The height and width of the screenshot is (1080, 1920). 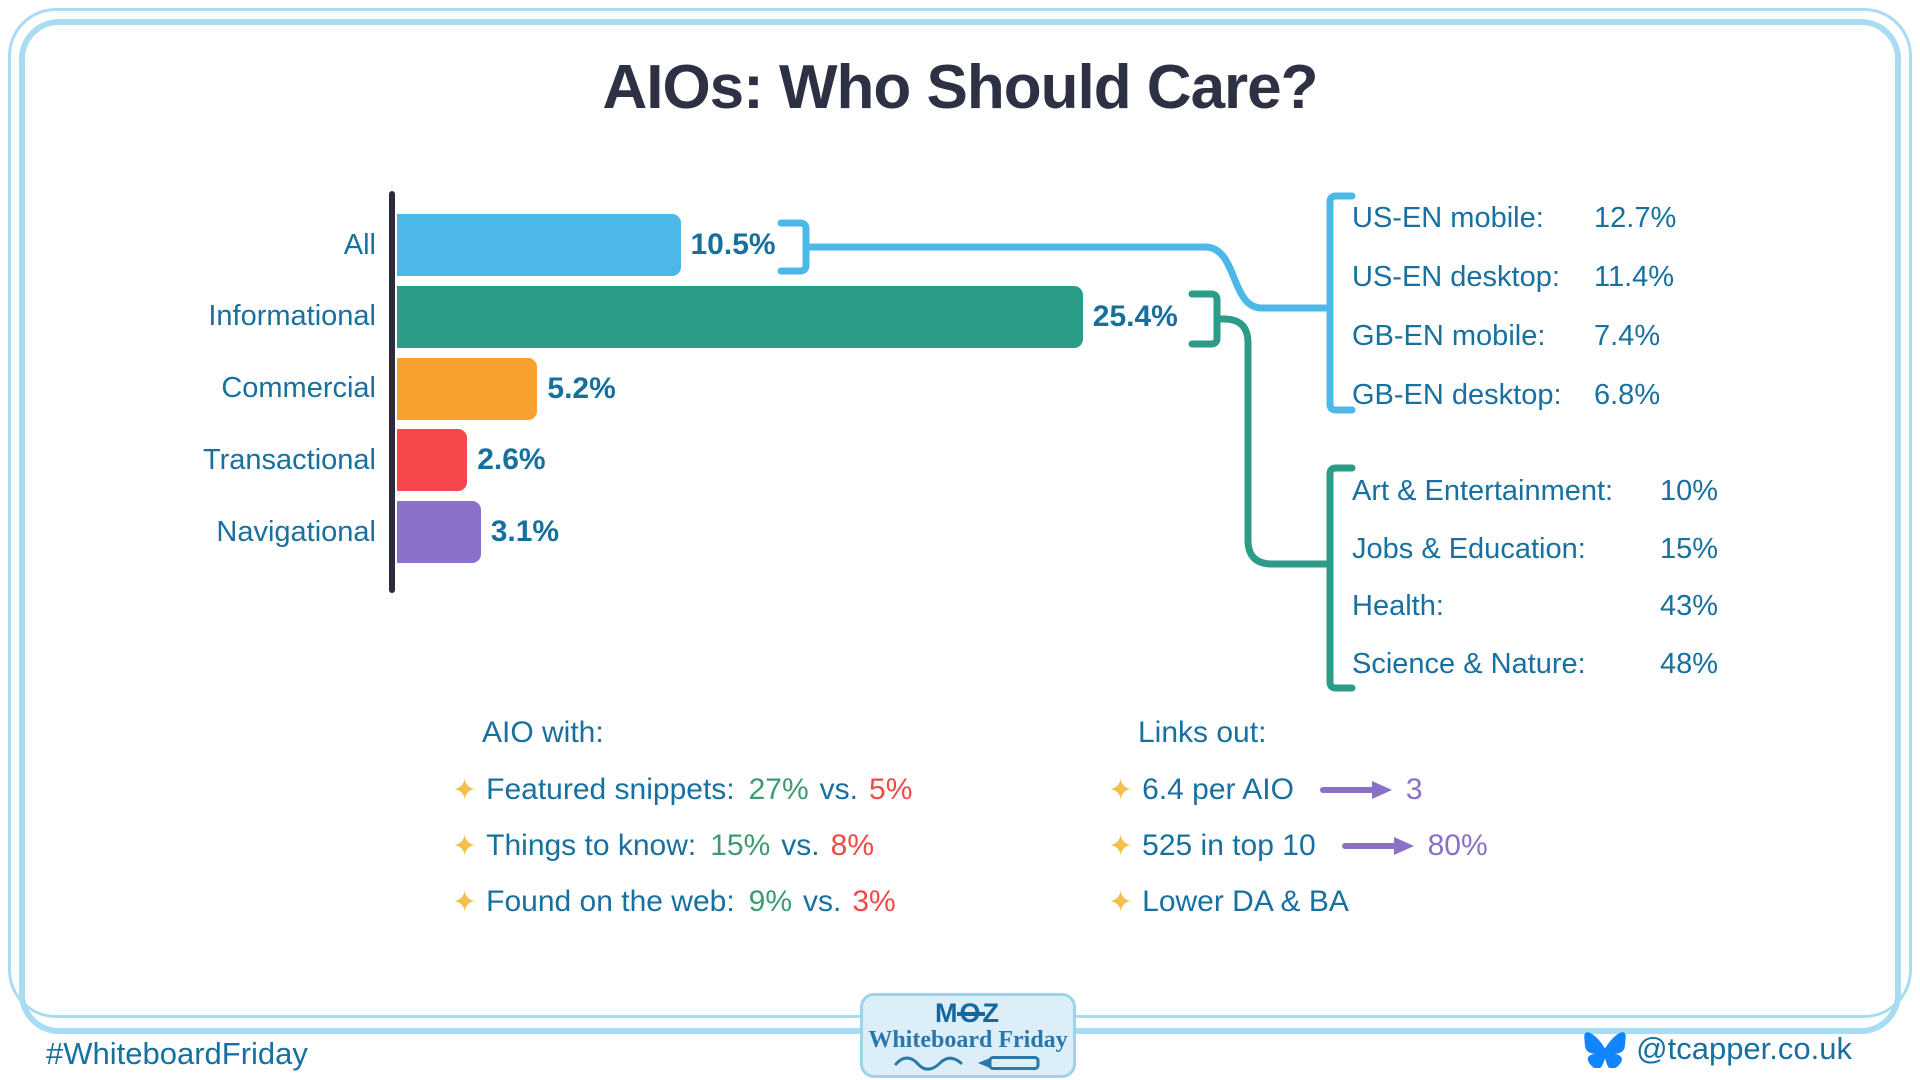 I want to click on bar-row: Transactional 2.6%, so click(x=343, y=460).